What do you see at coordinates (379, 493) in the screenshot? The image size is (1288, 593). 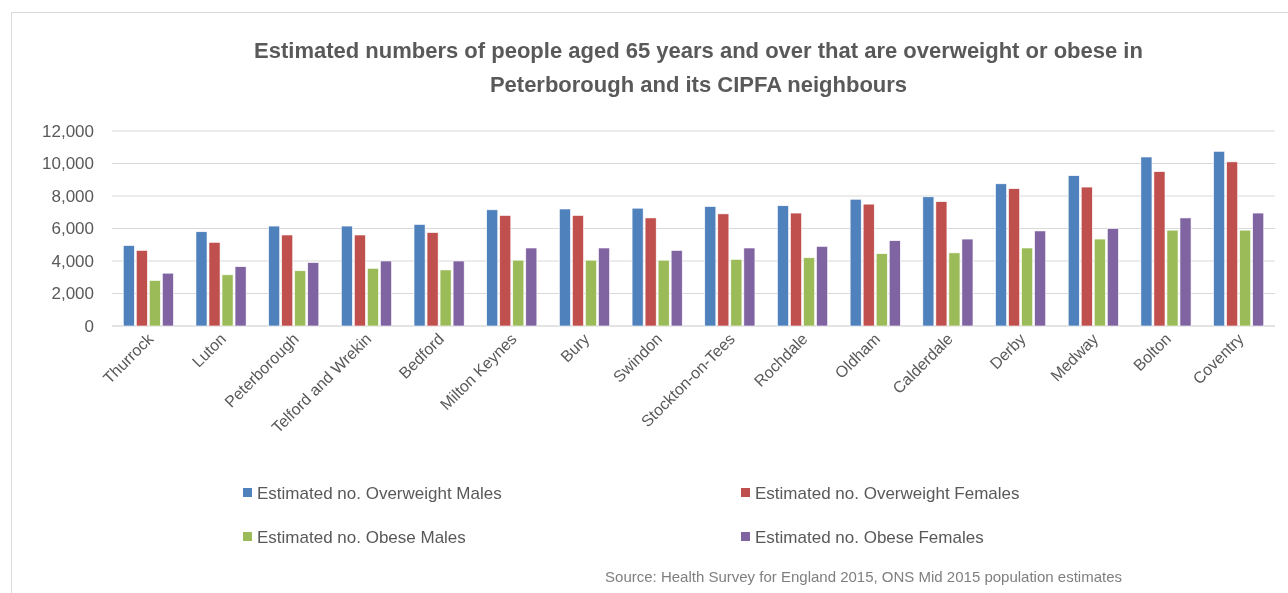 I see `legend-label: Estimated no. Overweight Males` at bounding box center [379, 493].